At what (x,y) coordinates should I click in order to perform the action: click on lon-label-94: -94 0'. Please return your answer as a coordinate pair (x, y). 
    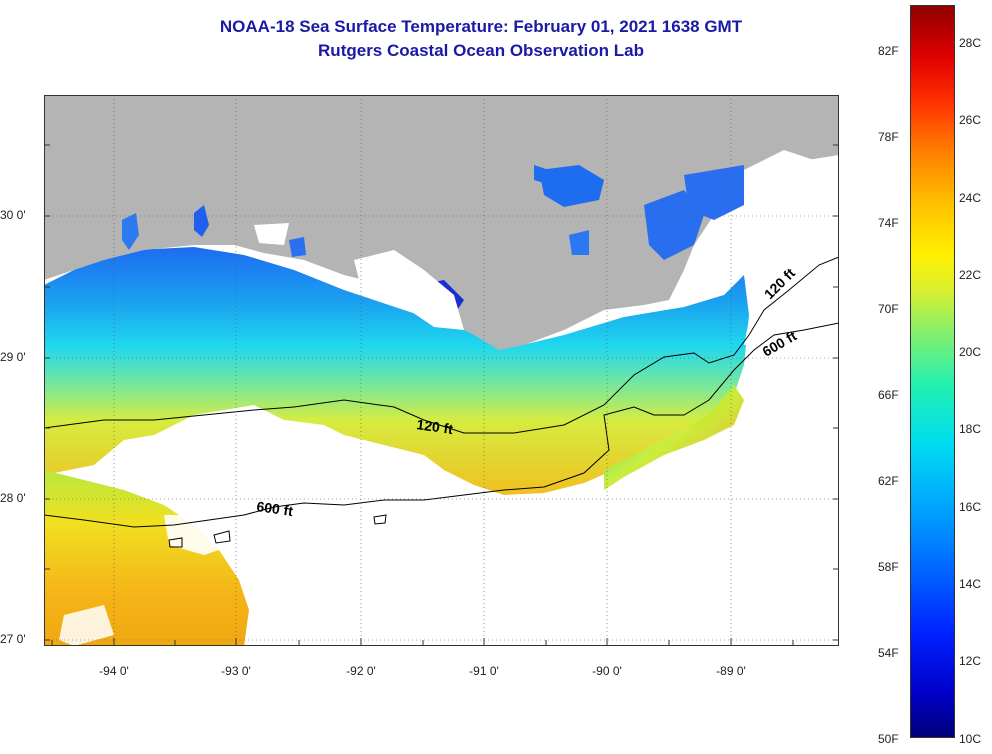
    Looking at the image, I should click on (114, 671).